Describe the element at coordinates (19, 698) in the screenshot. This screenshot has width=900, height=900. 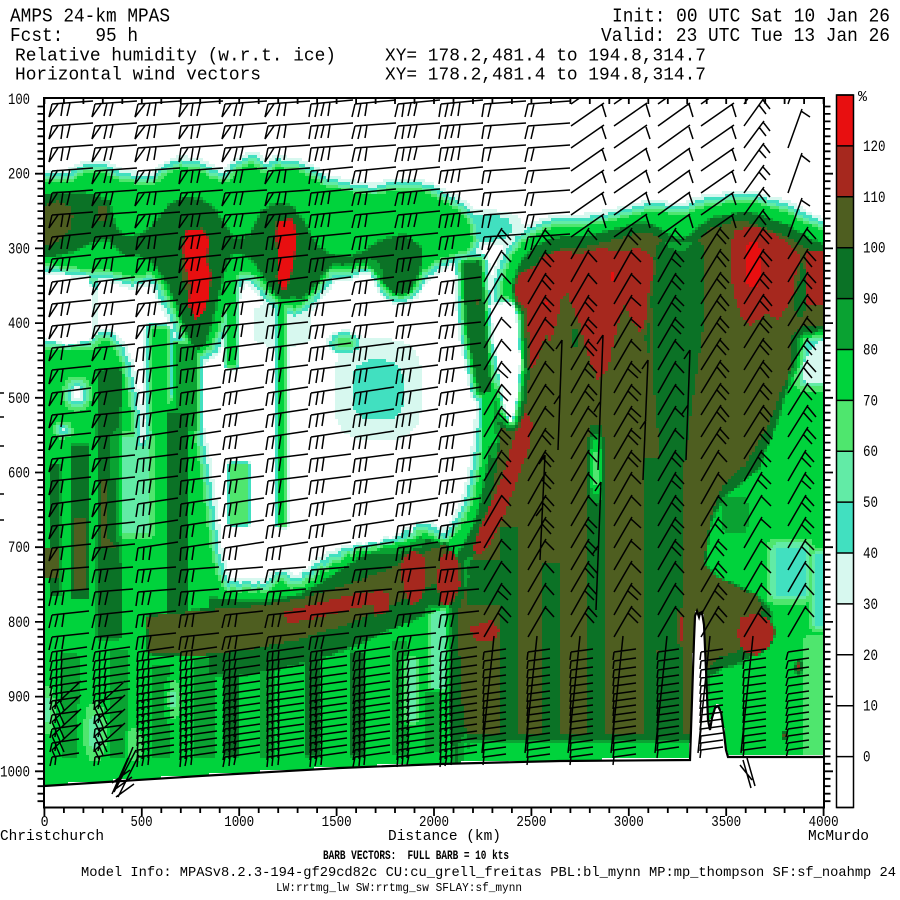
I see `svg-text: 900` at that location.